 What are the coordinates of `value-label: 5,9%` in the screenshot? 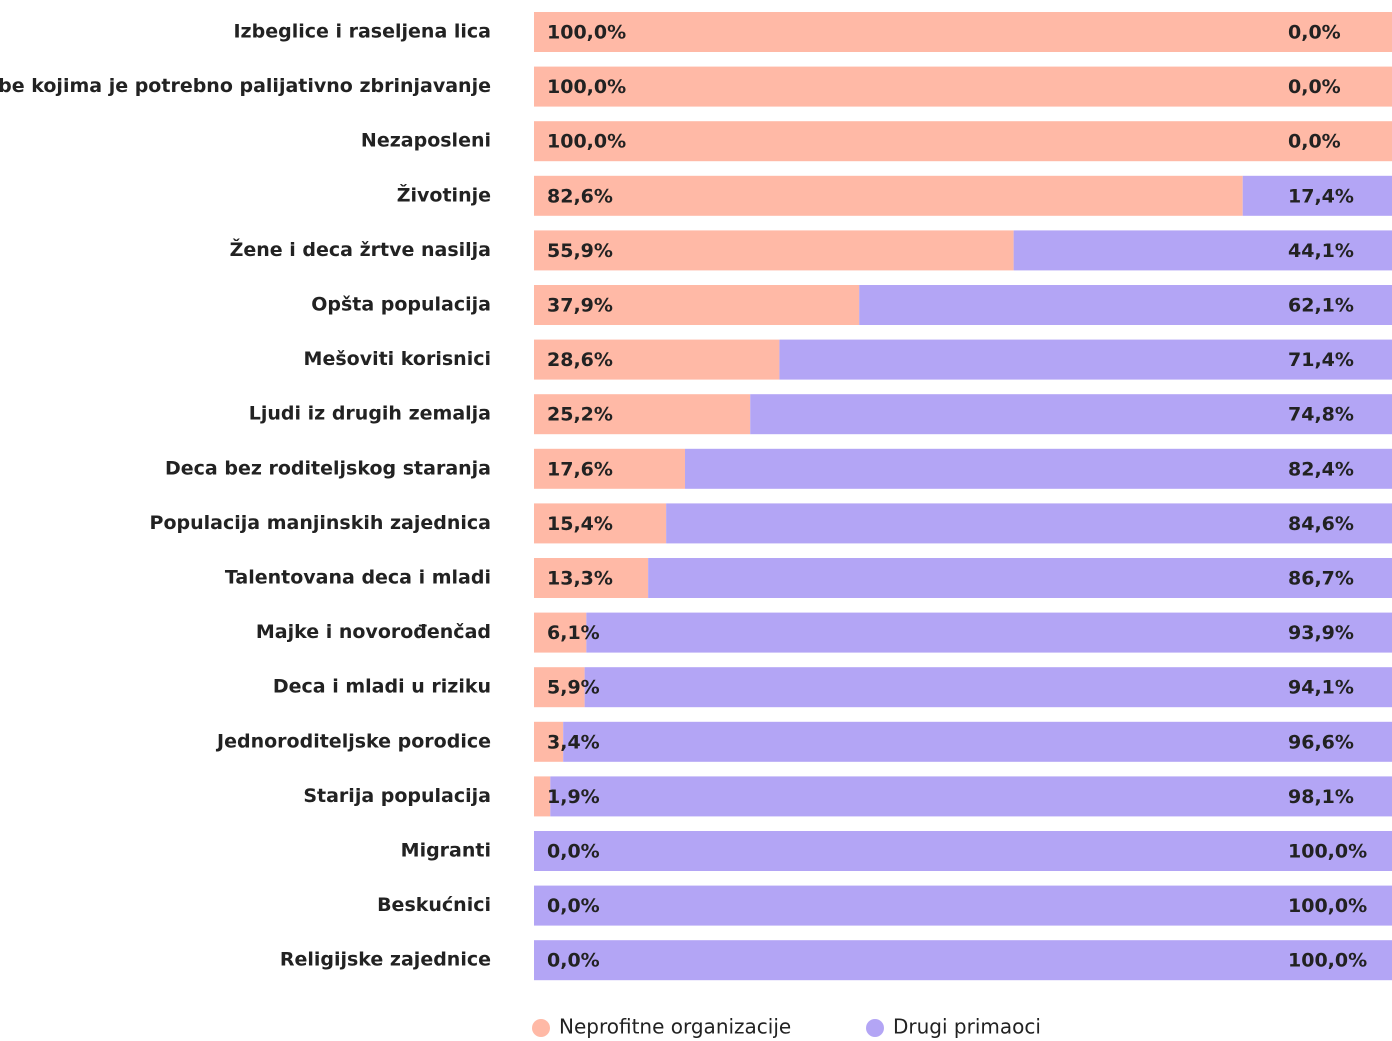 It's located at (573, 688).